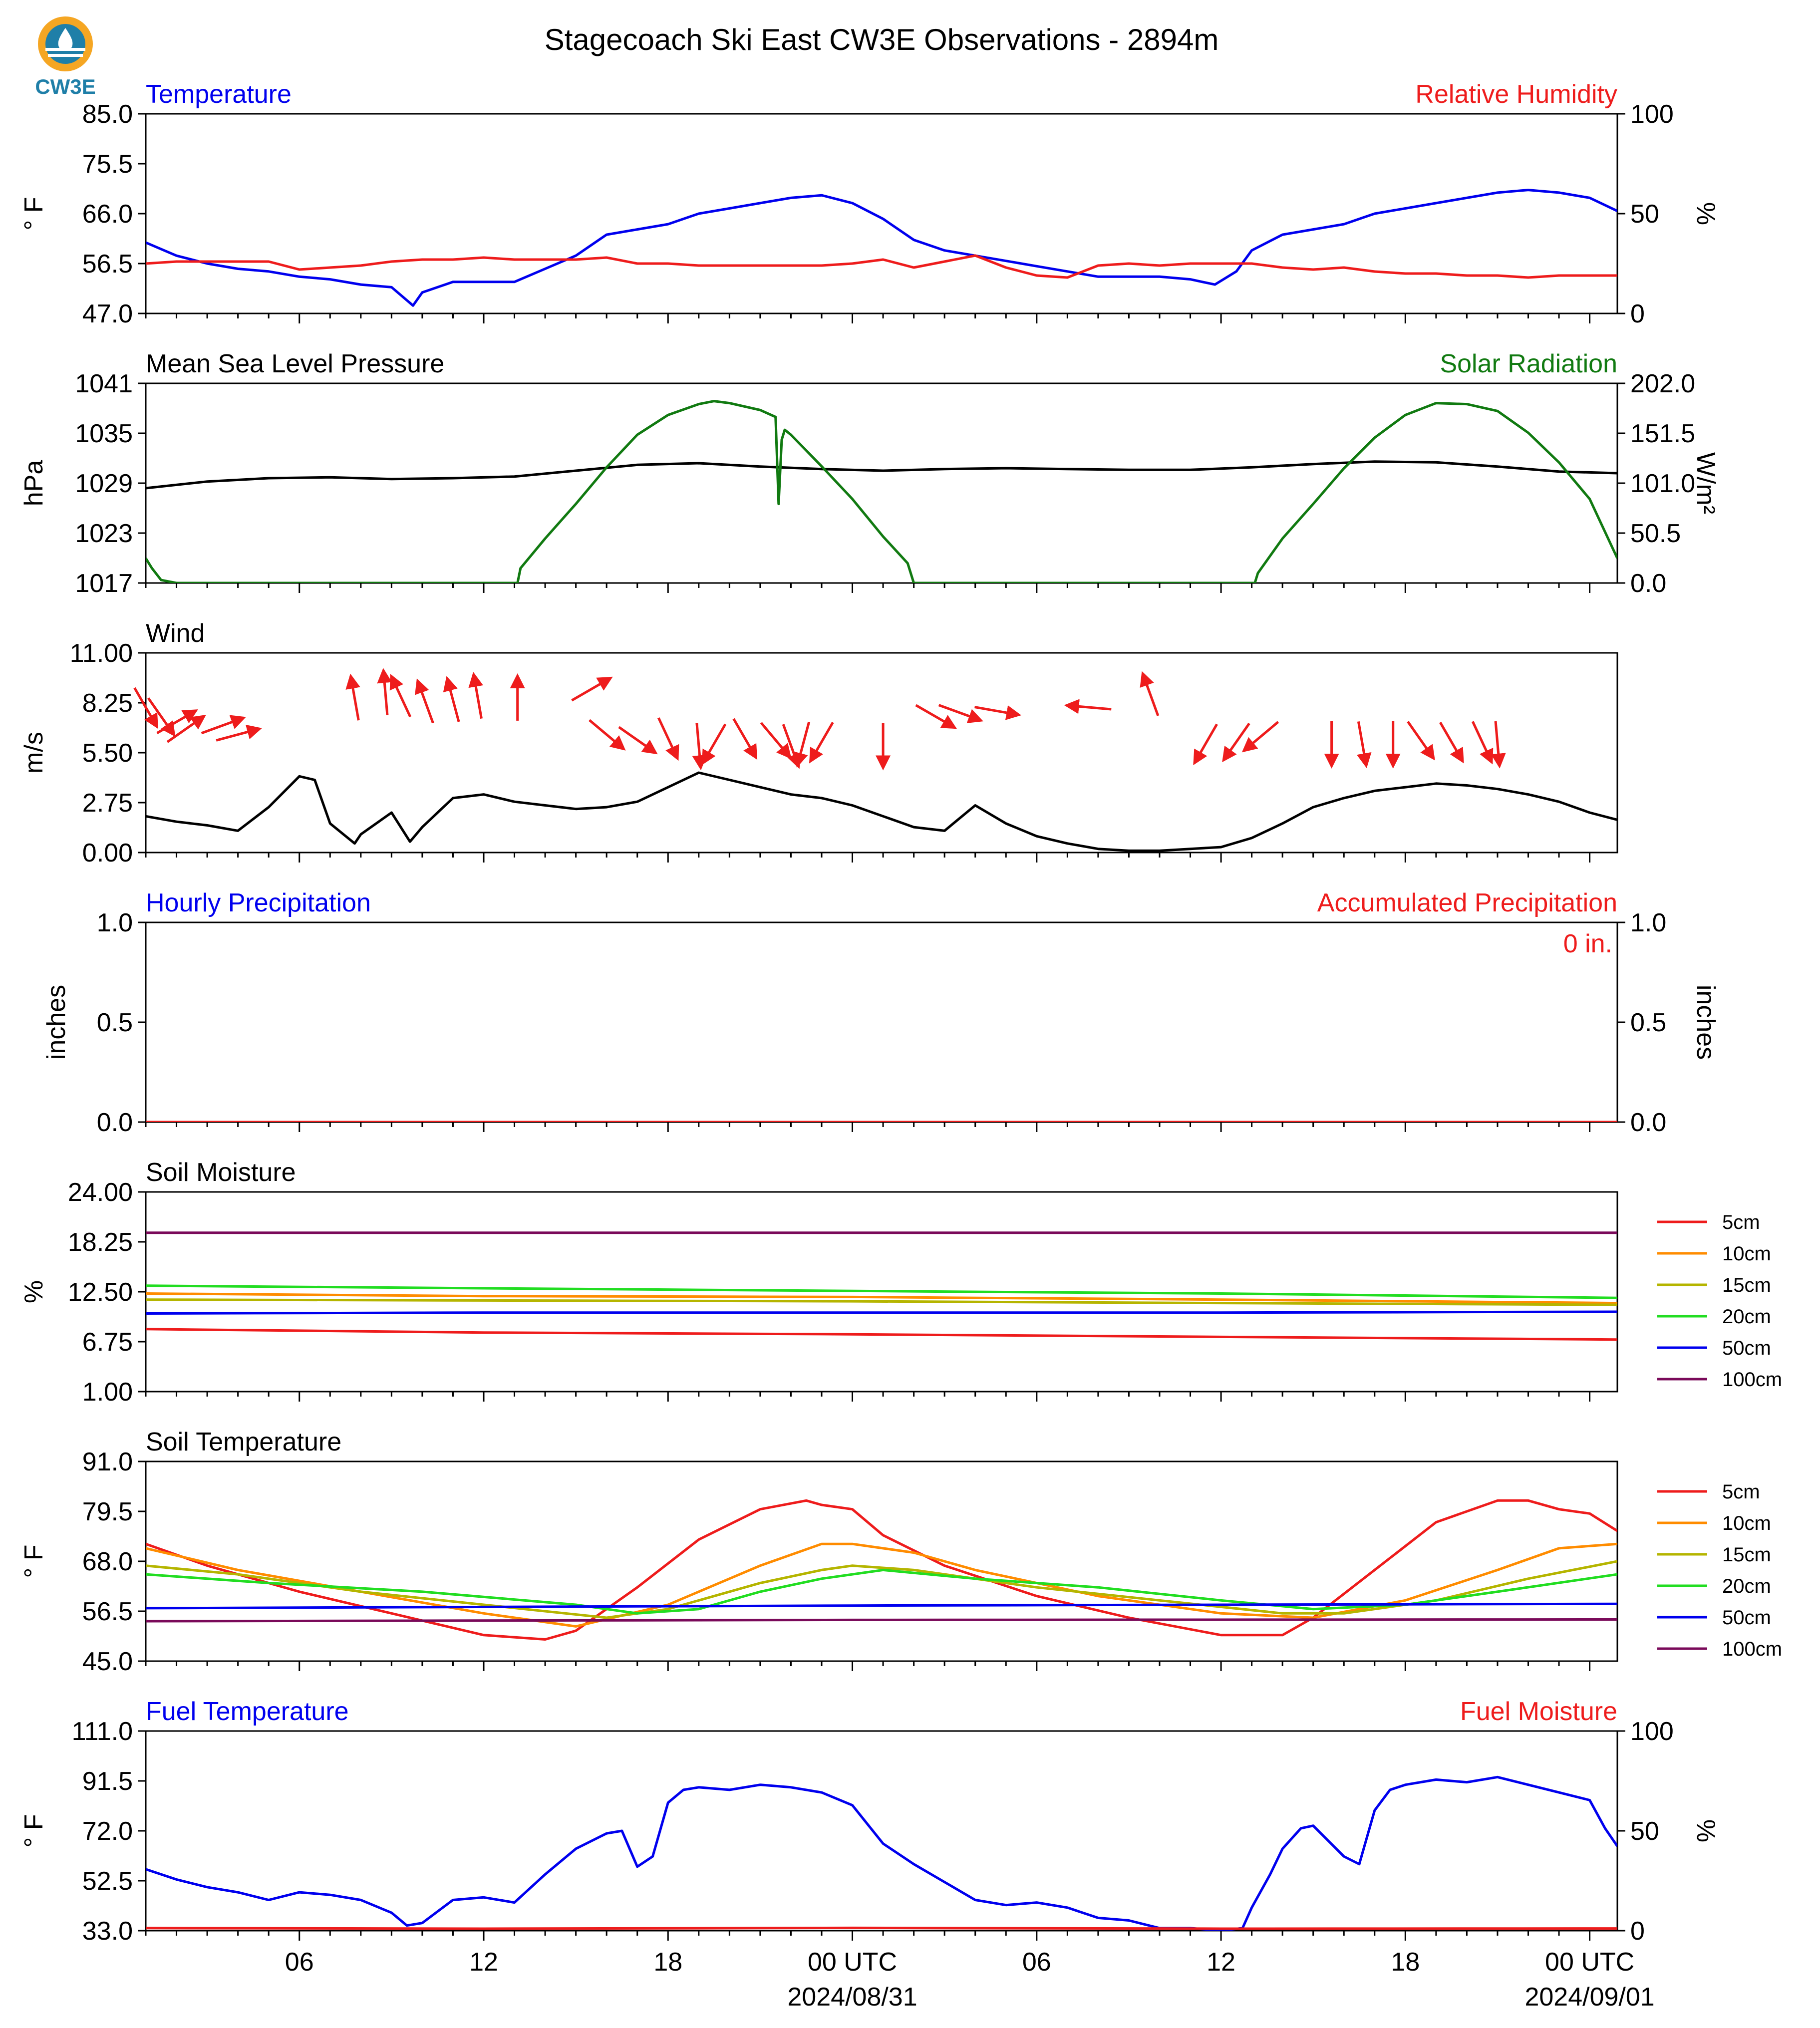 This screenshot has height=2028, width=1820. What do you see at coordinates (100, 1192) in the screenshot?
I see `ytick-label-left: 24.00` at bounding box center [100, 1192].